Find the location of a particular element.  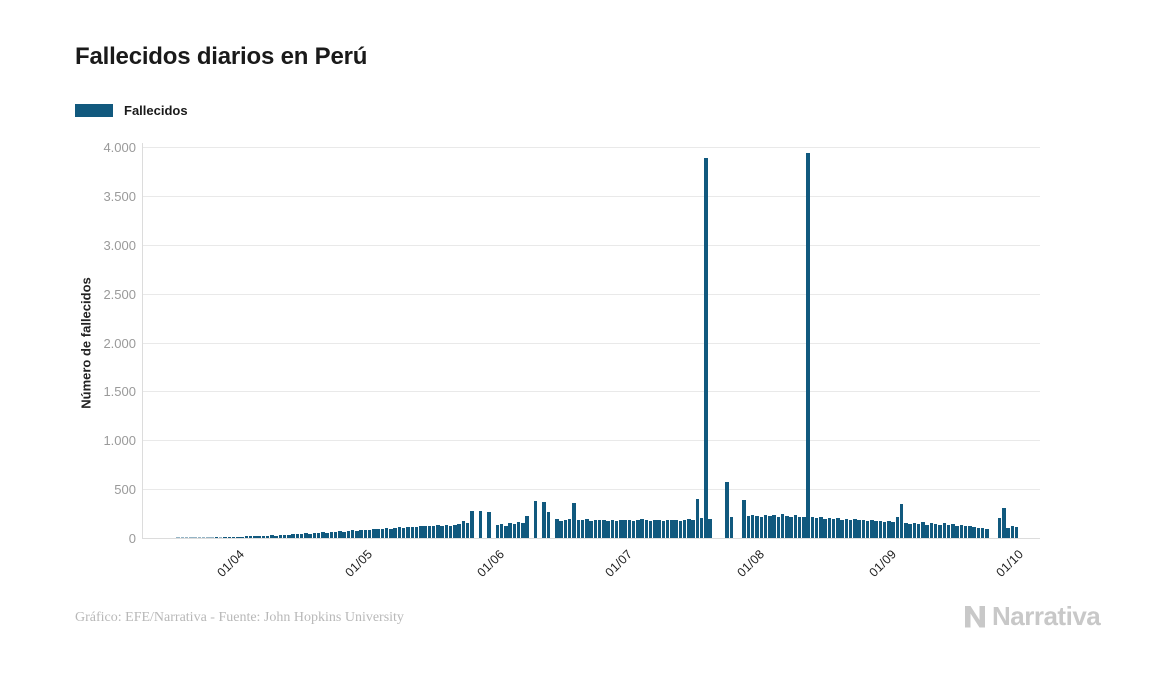

legend-item-fallecidos: Fallecidos is located at coordinates (131, 110).